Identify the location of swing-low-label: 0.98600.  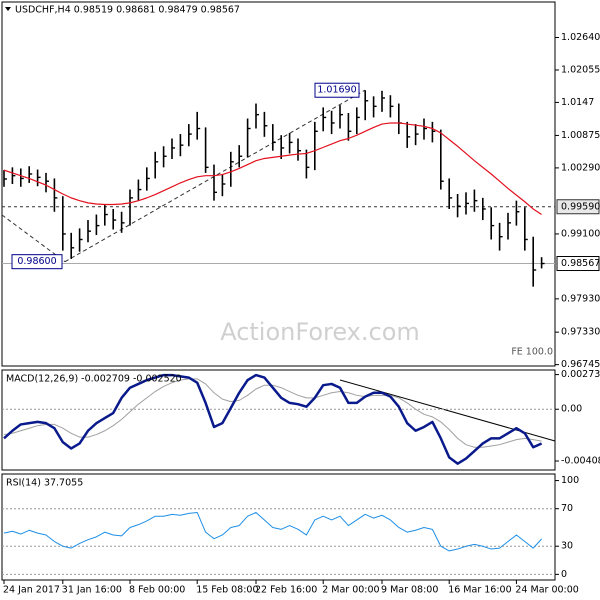
(36, 261).